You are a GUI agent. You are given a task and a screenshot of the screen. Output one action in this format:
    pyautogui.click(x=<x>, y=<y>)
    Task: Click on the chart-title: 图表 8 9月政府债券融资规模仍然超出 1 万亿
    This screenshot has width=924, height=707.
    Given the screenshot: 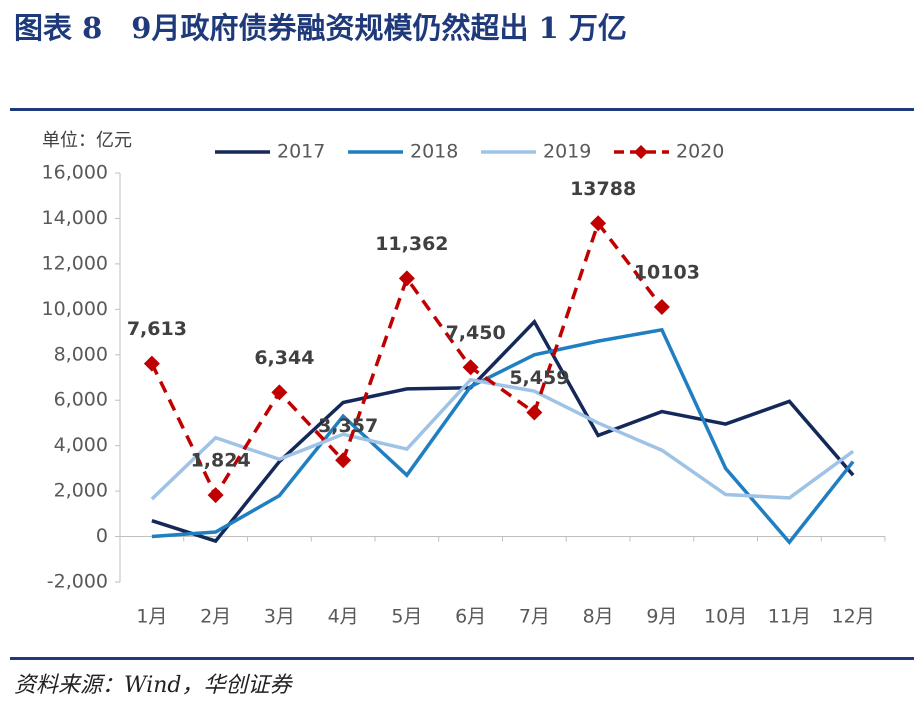 What is the action you would take?
    pyautogui.click(x=320, y=28)
    